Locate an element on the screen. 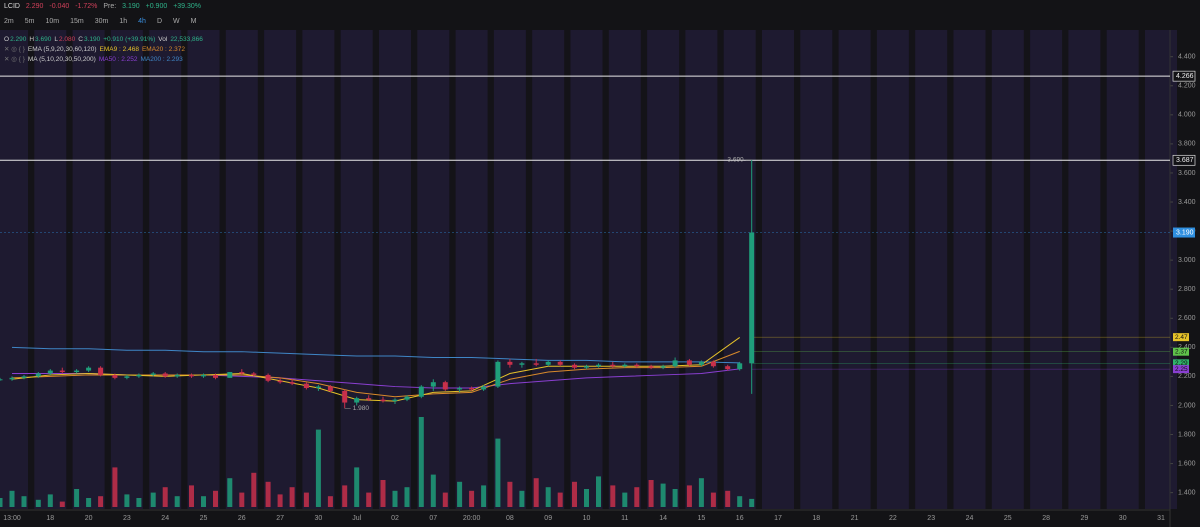 Image resolution: width=1200 pixels, height=527 pixels. x-tick-label: 09 is located at coordinates (548, 518).